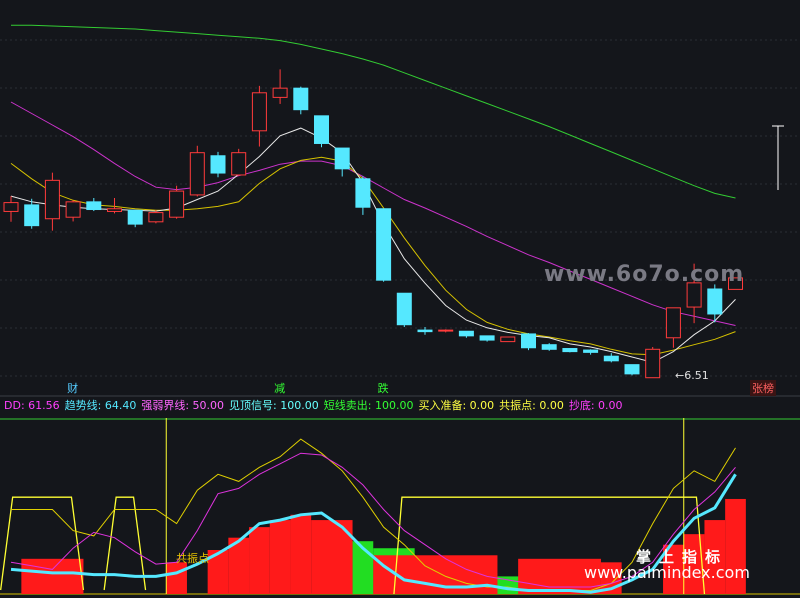  What do you see at coordinates (763, 388) in the screenshot?
I see `limit-up-badge: 张榜` at bounding box center [763, 388].